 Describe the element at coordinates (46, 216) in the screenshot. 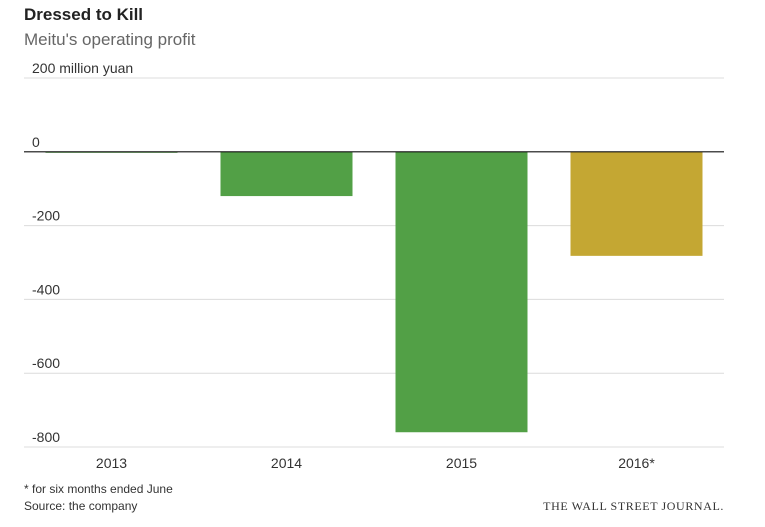

I see `y-tick-label: -200` at that location.